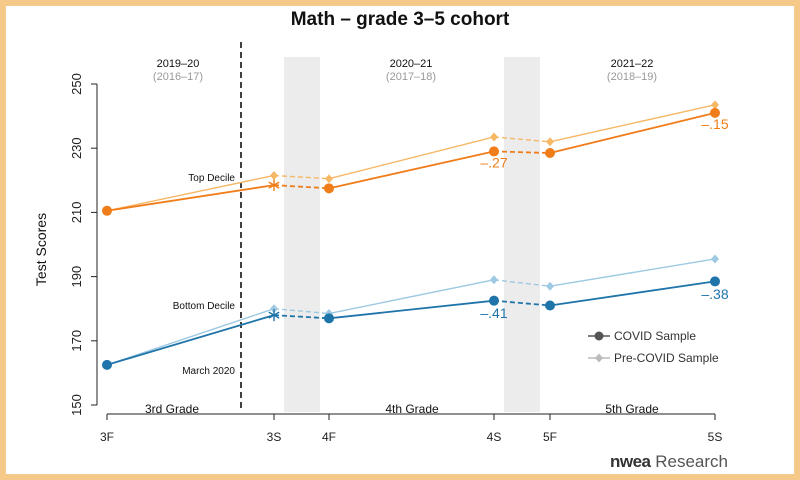  Describe the element at coordinates (715, 437) in the screenshot. I see `x-tick-label: 5S` at that location.